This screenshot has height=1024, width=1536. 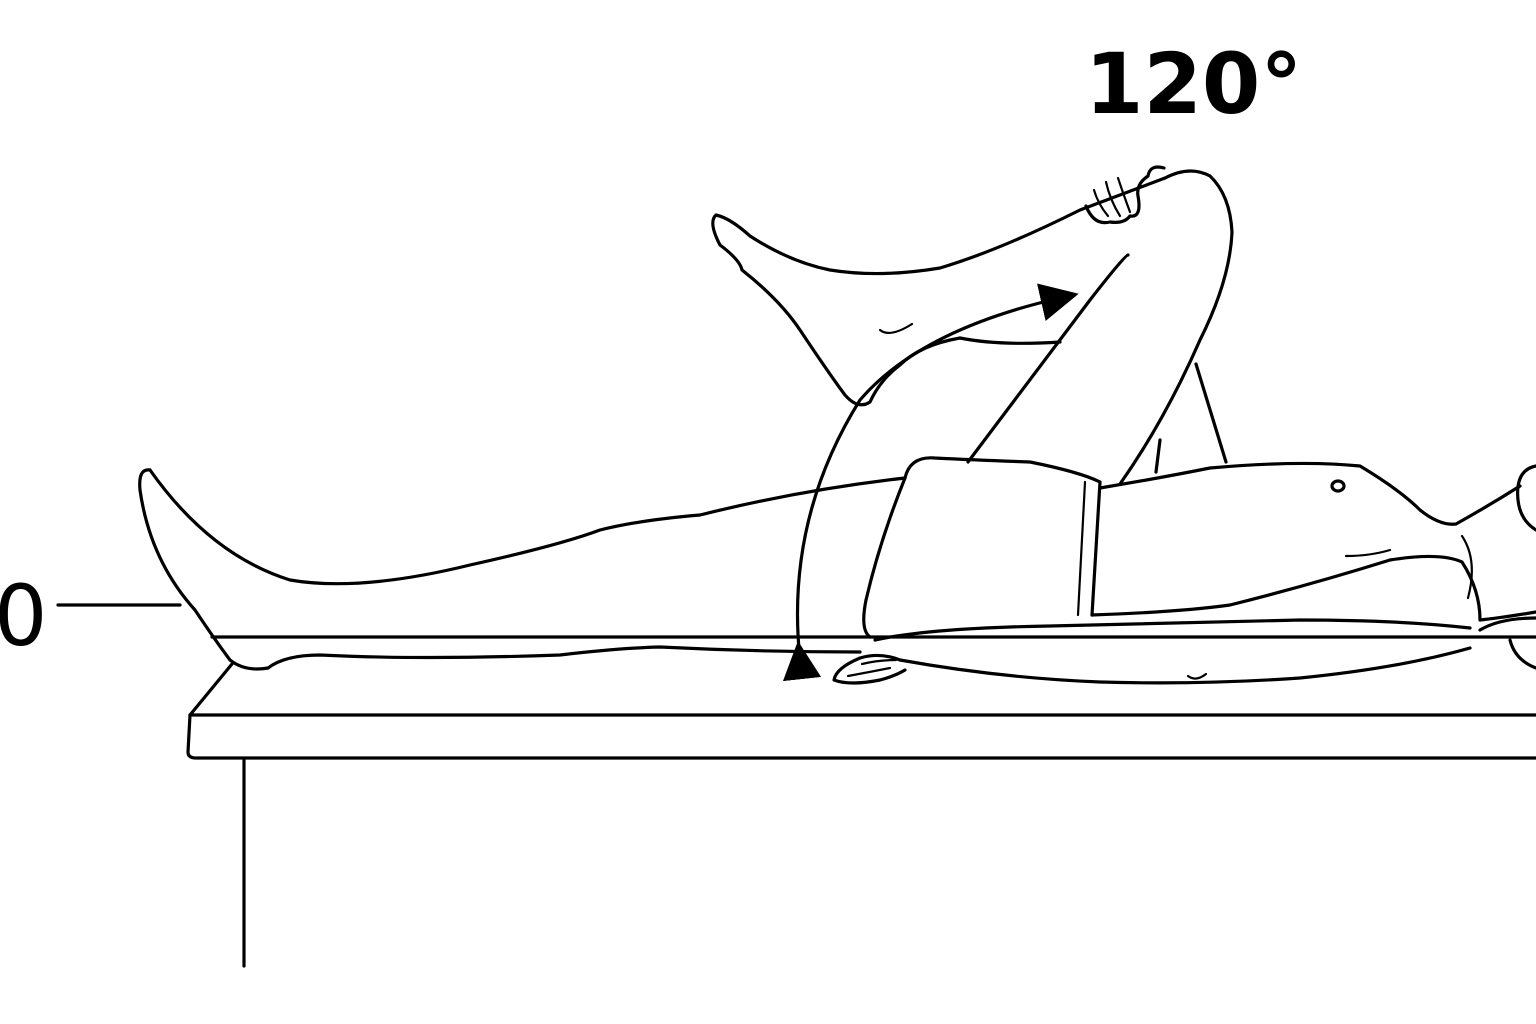 I want to click on finger-lines, so click(x=872, y=668).